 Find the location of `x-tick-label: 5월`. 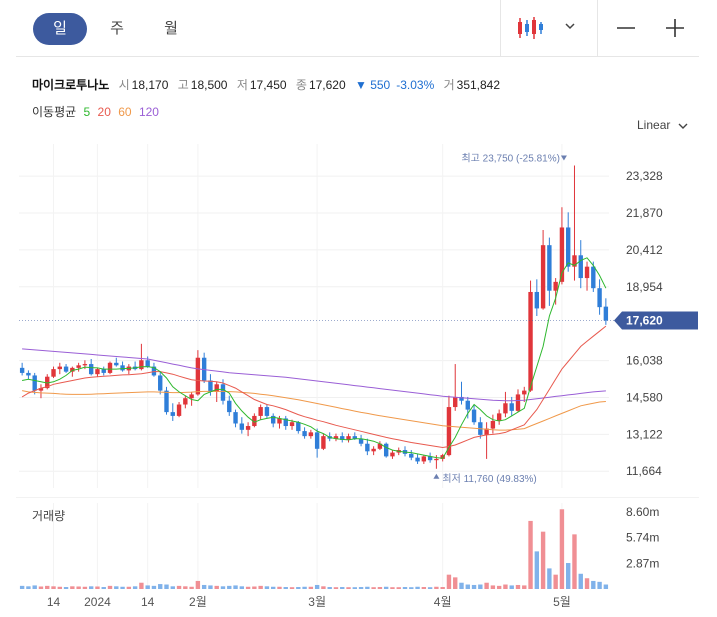

x-tick-label: 5월 is located at coordinates (562, 602).